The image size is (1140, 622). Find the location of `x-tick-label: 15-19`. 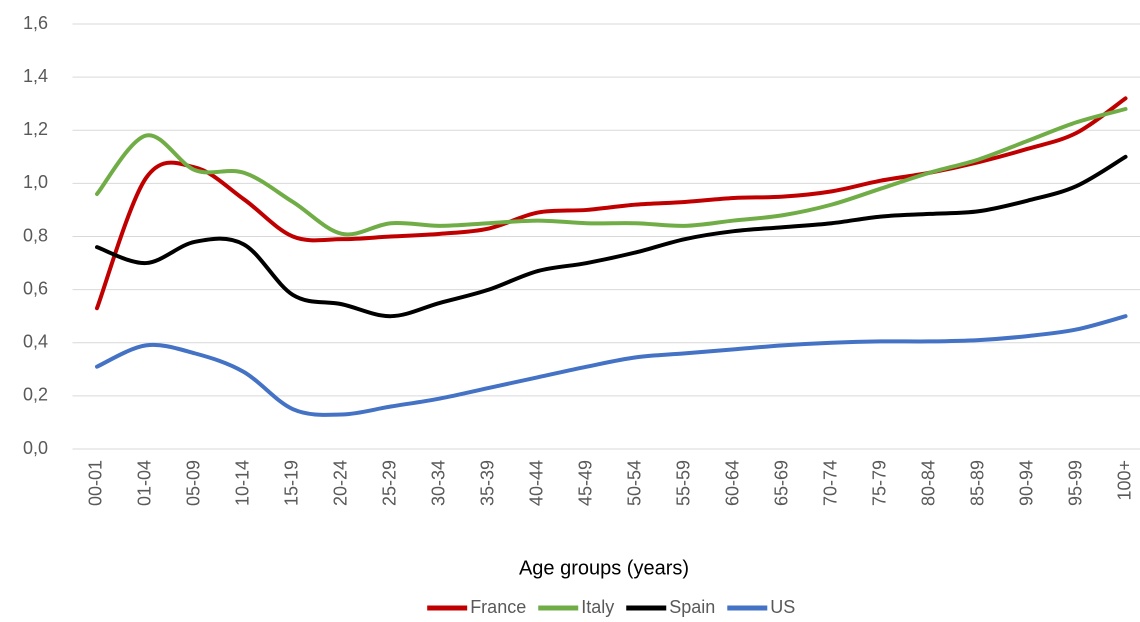

x-tick-label: 15-19 is located at coordinates (292, 483).